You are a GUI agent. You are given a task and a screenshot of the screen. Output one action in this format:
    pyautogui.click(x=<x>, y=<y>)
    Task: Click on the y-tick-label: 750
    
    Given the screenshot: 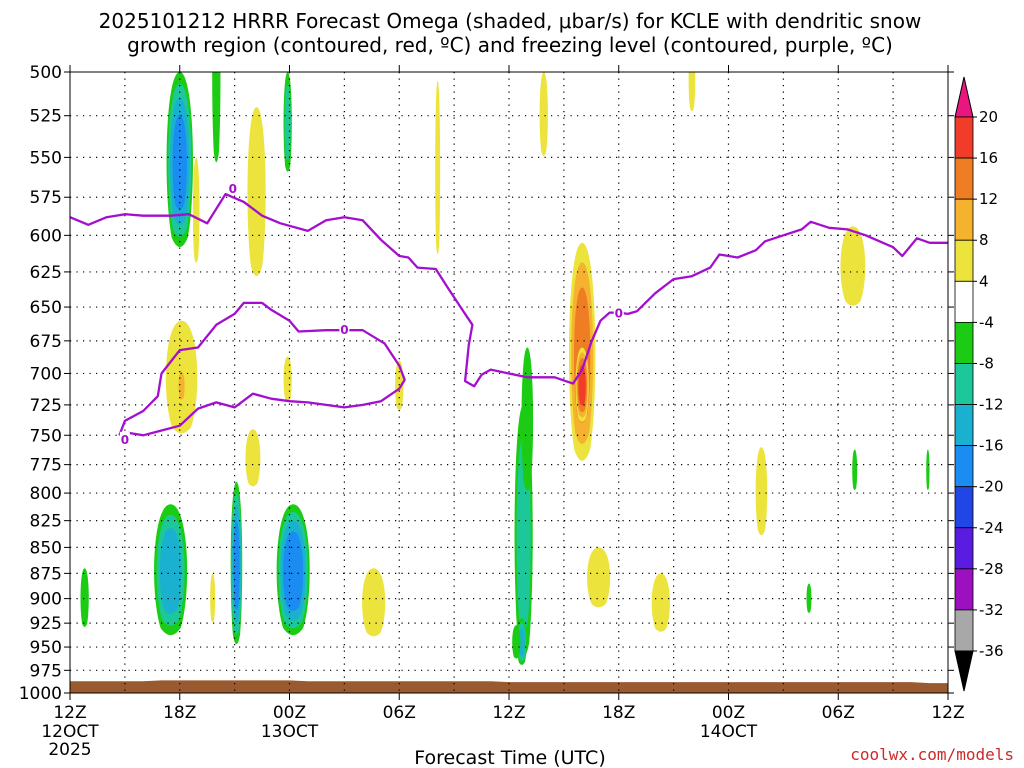 What is the action you would take?
    pyautogui.click(x=46, y=436)
    